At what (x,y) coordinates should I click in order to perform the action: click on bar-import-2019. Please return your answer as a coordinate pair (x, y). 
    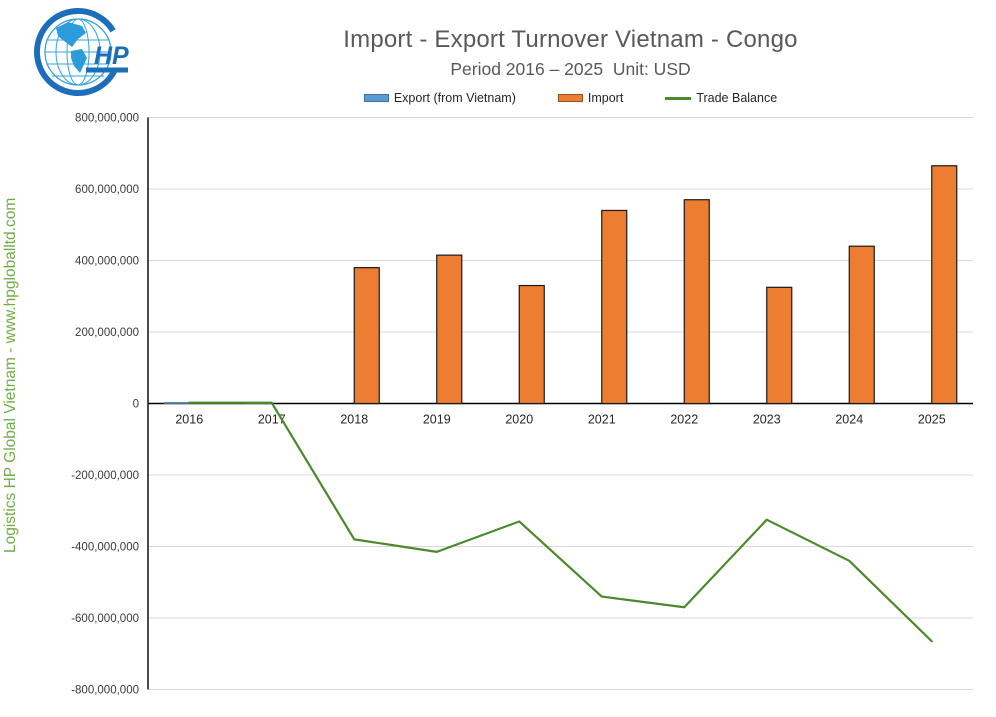
    Looking at the image, I should click on (449, 329).